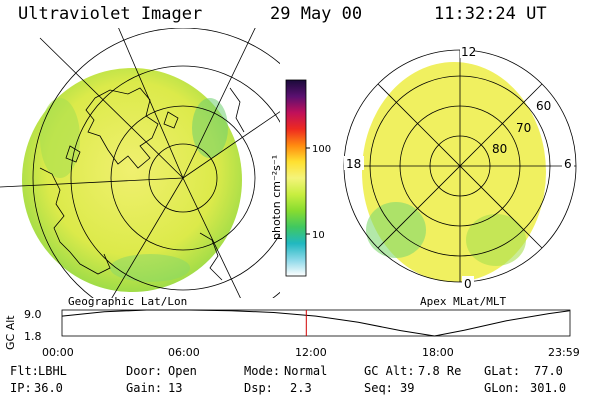 Image resolution: width=600 pixels, height=400 pixels. I want to click on mlt-label-6: 6, so click(568, 164).